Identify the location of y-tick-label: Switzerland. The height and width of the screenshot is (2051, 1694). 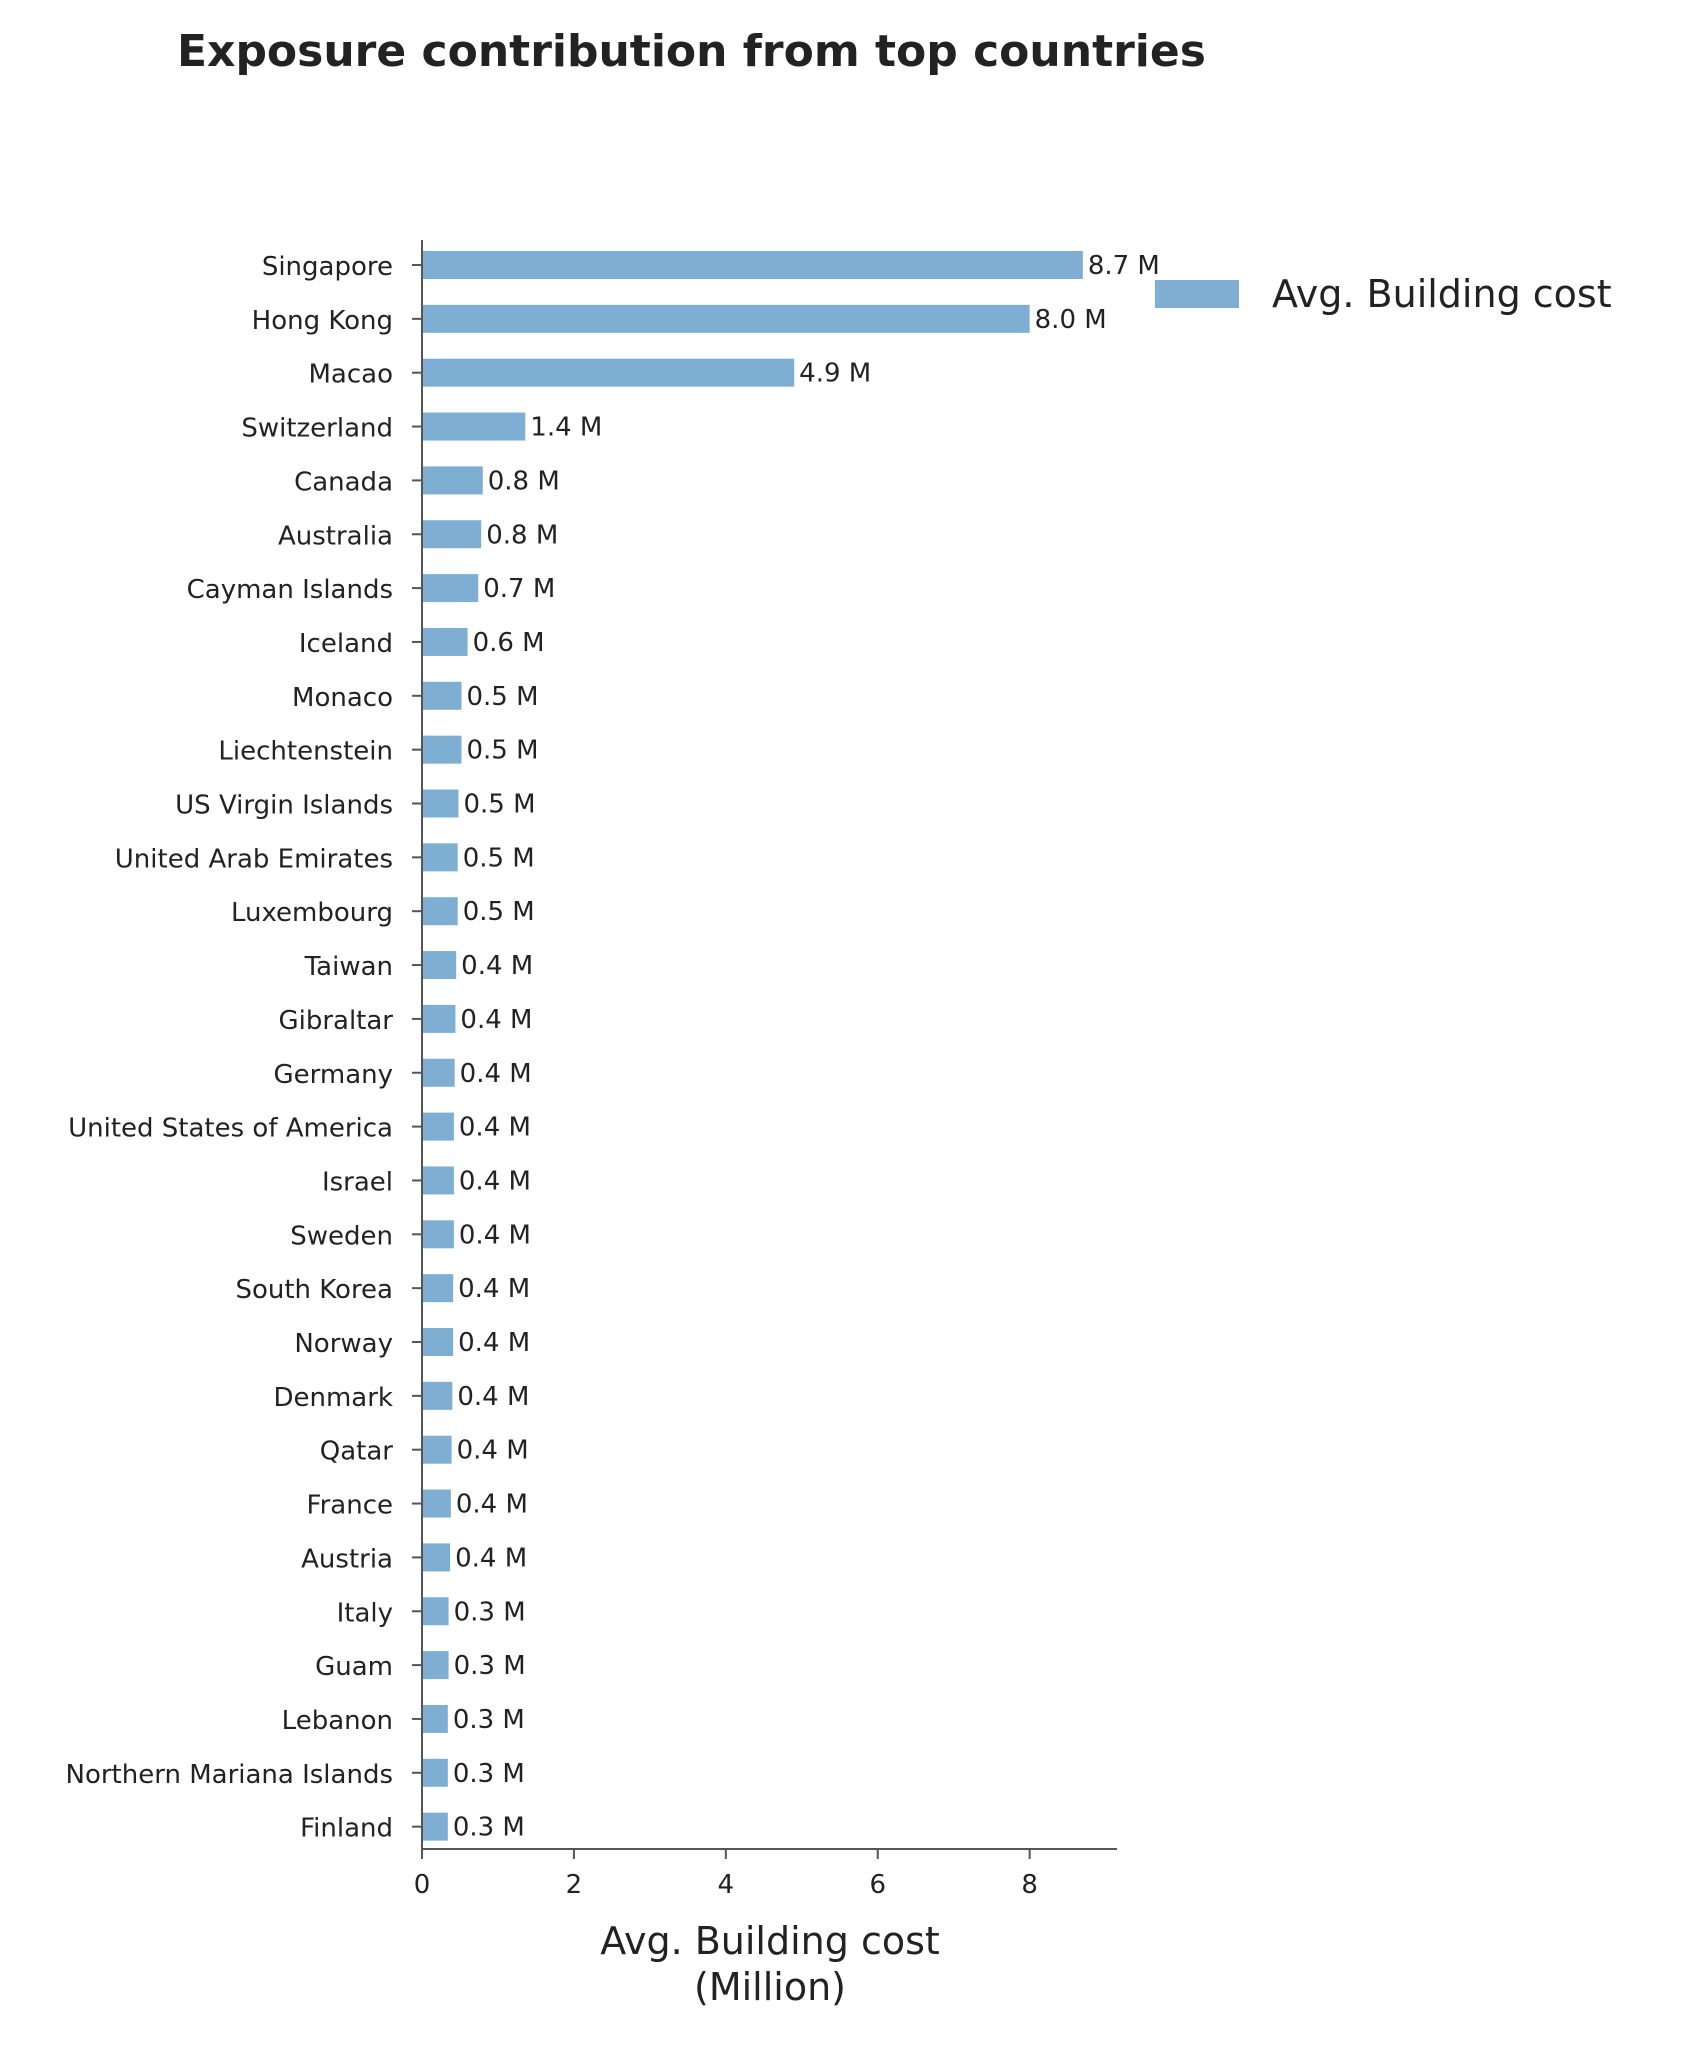
(317, 429).